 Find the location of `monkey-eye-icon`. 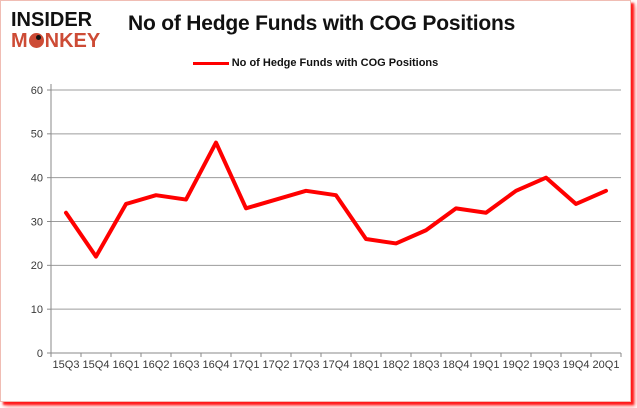

monkey-eye-icon is located at coordinates (38, 37).